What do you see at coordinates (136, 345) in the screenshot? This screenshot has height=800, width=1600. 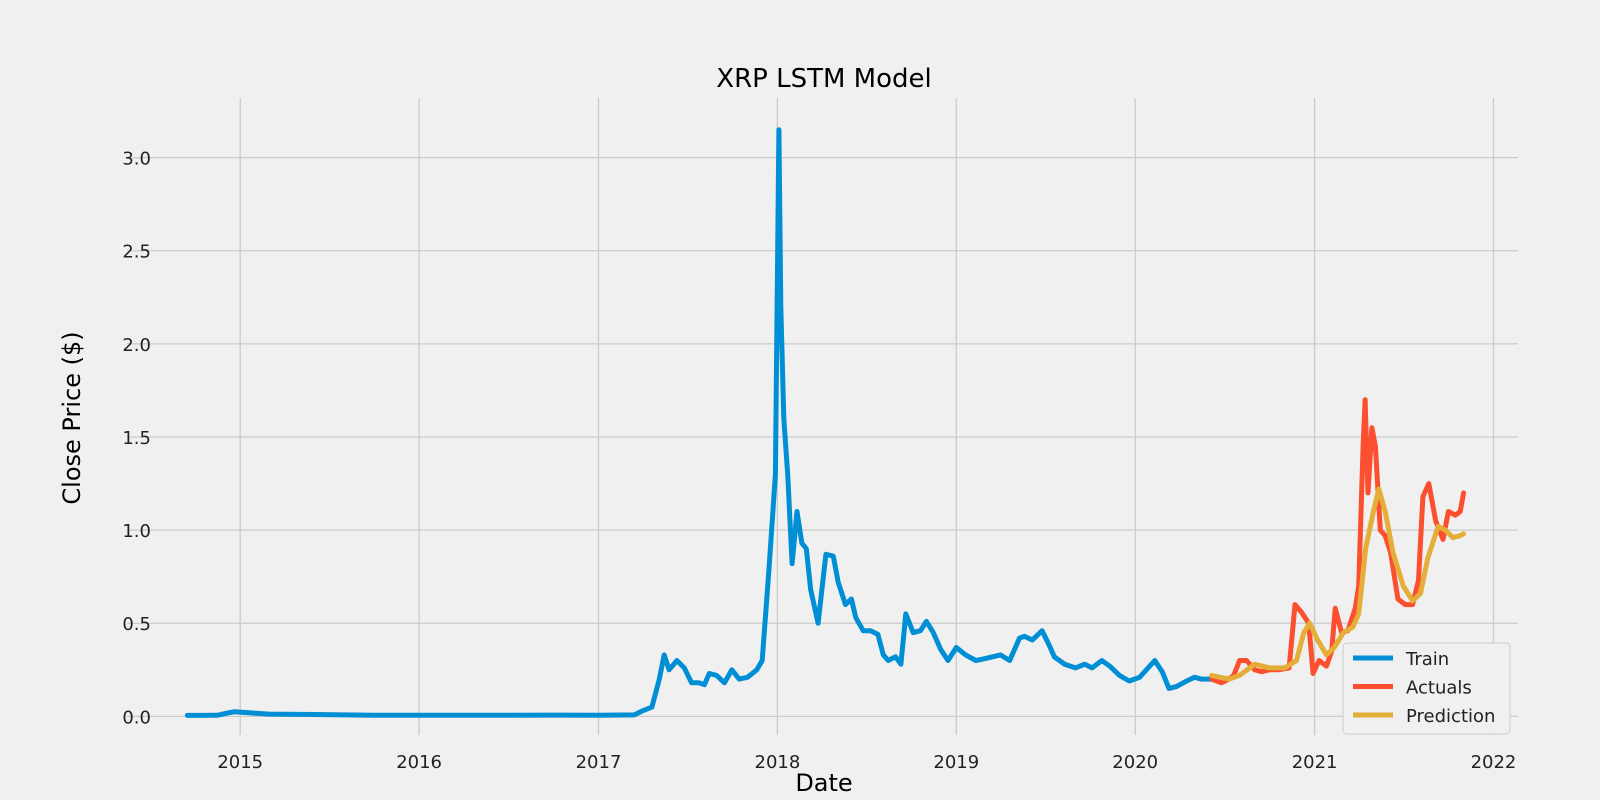 I see `y-tick-label: 2.0` at bounding box center [136, 345].